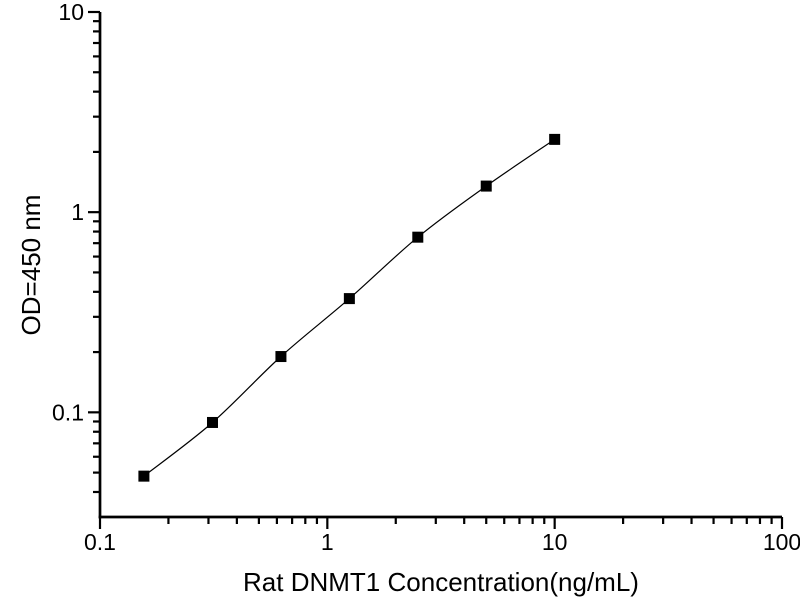 The height and width of the screenshot is (600, 800). What do you see at coordinates (441, 582) in the screenshot?
I see `x-axis-title: Rat DNMT1 Concentration(ng/mL)` at bounding box center [441, 582].